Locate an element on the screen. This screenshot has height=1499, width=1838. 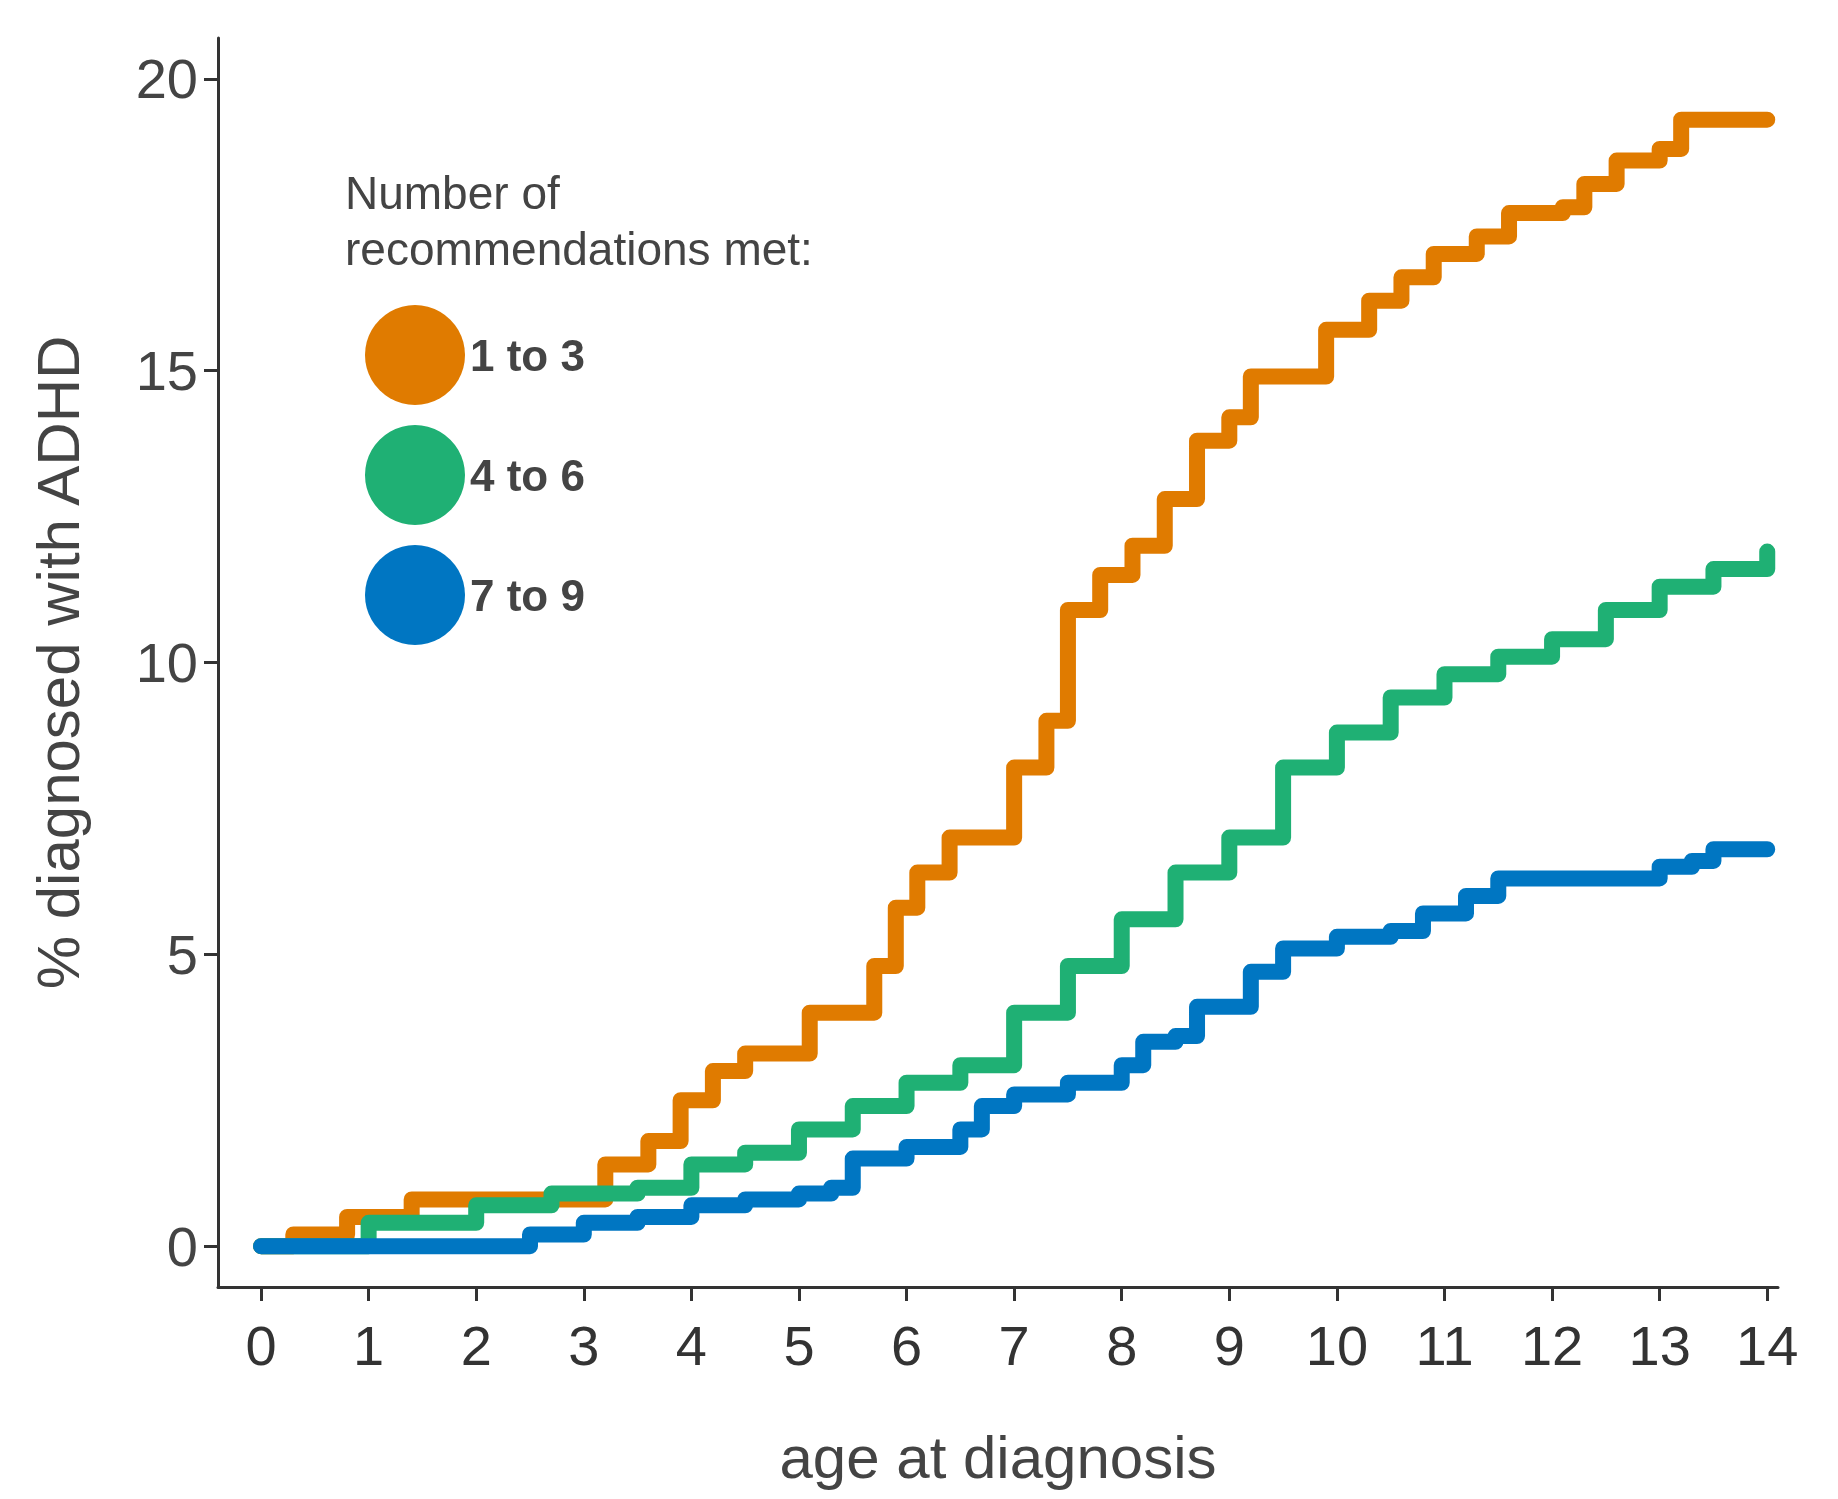
y-tick-label: 15 is located at coordinates (166, 371).